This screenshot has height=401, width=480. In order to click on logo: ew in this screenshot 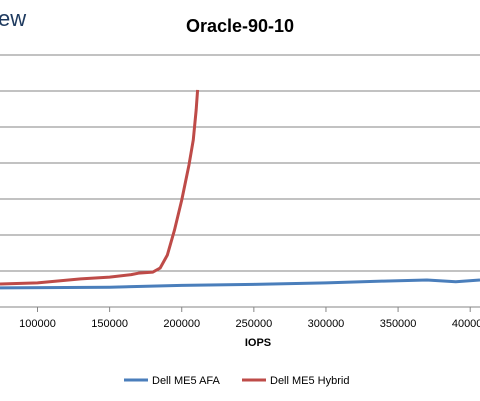, I will do `click(13, 18)`.